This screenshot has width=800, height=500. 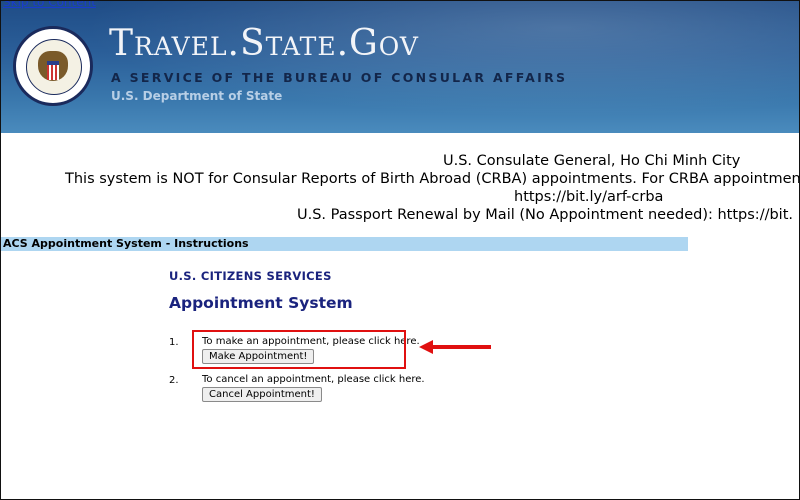 I want to click on page-title: Appointment System, so click(x=261, y=303).